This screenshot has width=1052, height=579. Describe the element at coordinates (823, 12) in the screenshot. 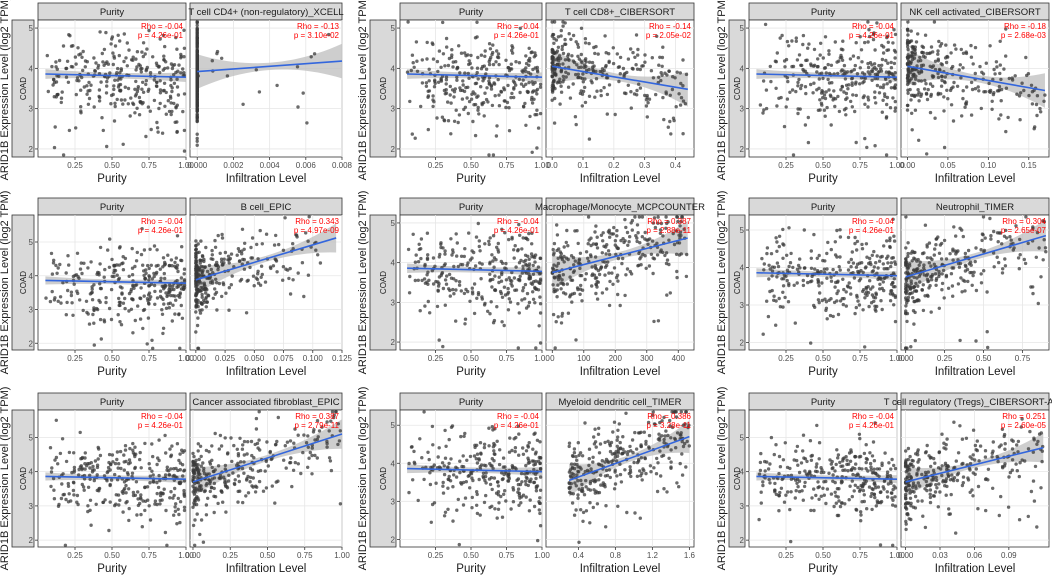

I see `purity-header-label: Purity` at that location.